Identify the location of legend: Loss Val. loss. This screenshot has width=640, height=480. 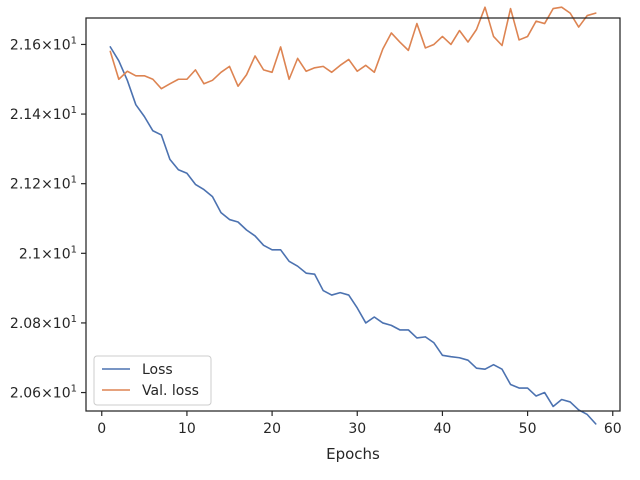
(152, 380).